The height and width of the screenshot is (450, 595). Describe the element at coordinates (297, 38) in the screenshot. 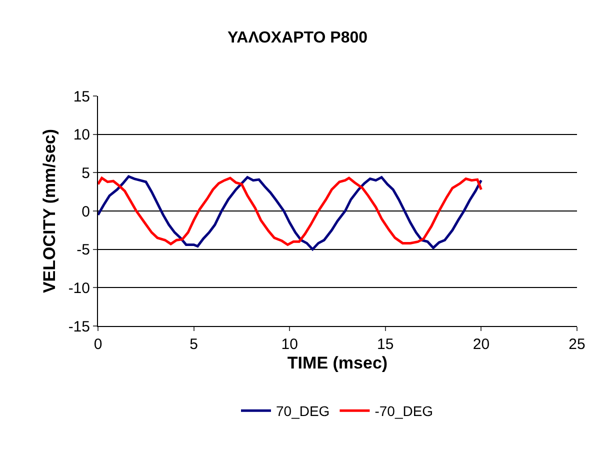

I see `chart-title: ΥΑΛΟΧΑΡΤΟ P800` at that location.